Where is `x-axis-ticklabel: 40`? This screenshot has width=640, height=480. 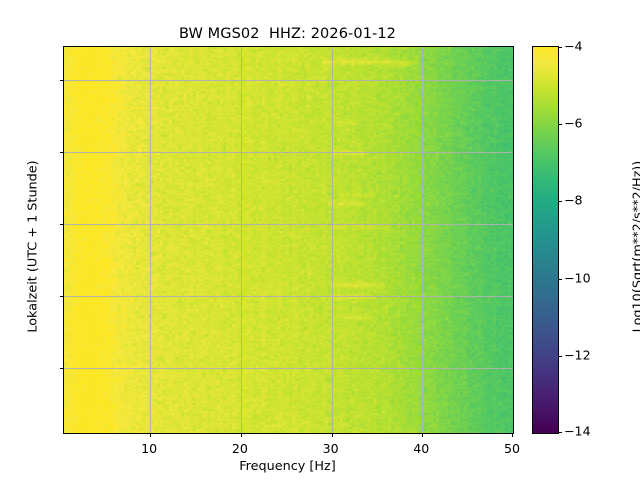
x-axis-ticklabel: 40 is located at coordinates (421, 448).